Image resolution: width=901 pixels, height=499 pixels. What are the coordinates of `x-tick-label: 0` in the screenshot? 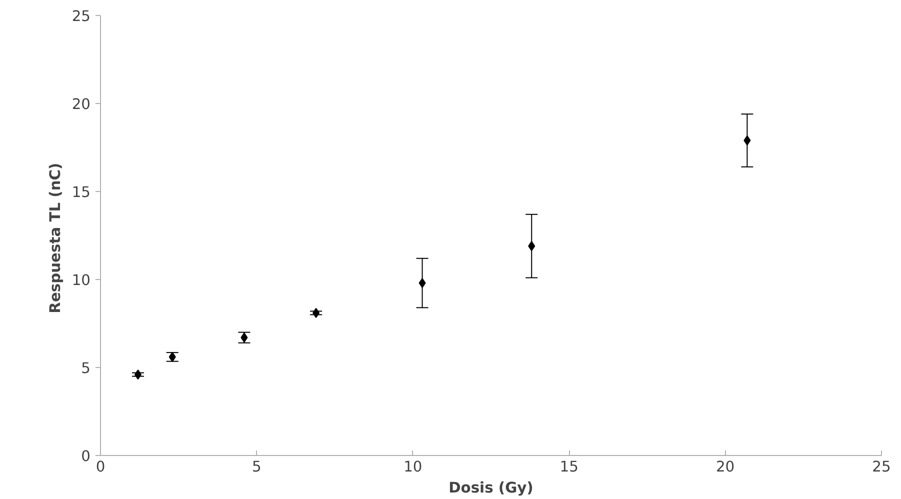 It's located at (101, 467).